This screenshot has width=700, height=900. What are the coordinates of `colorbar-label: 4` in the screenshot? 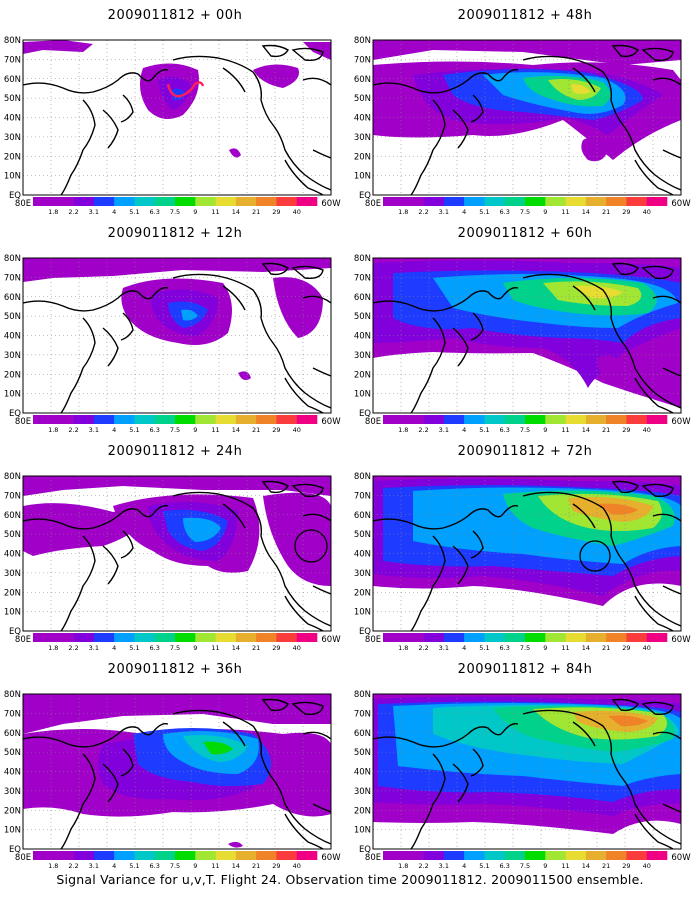 It's located at (114, 430).